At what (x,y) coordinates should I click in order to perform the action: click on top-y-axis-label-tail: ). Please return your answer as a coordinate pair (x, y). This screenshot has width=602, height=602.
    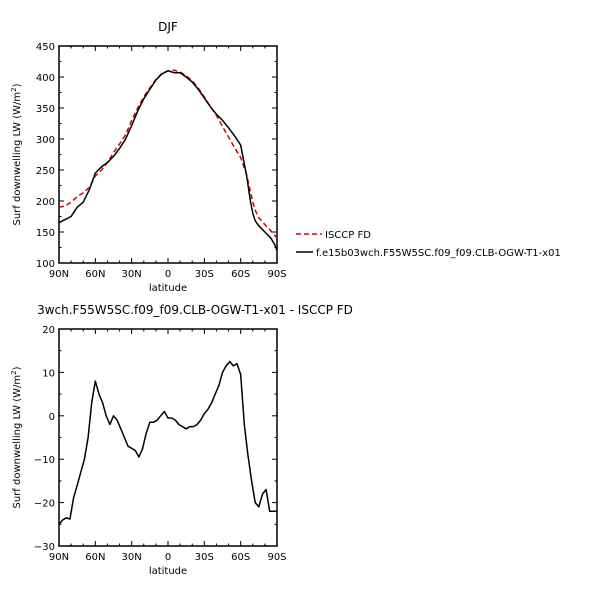
    Looking at the image, I should click on (17, 85).